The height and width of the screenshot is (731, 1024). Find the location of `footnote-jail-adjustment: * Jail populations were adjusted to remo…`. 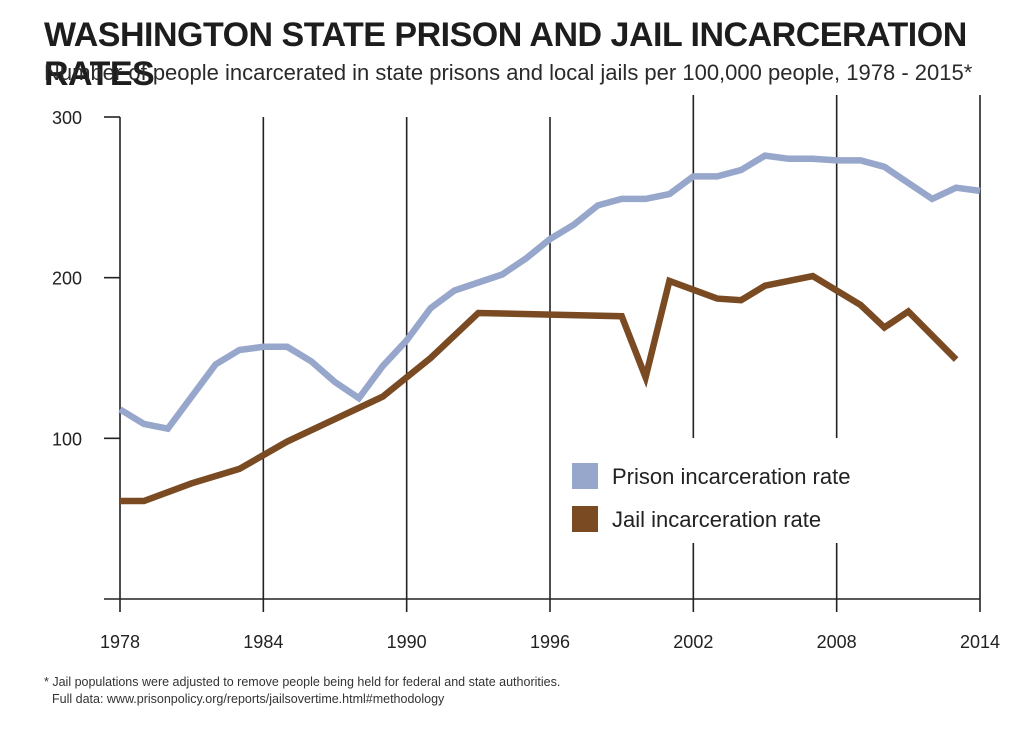

footnote-jail-adjustment: * Jail populations were adjusted to remo… is located at coordinates (302, 682).